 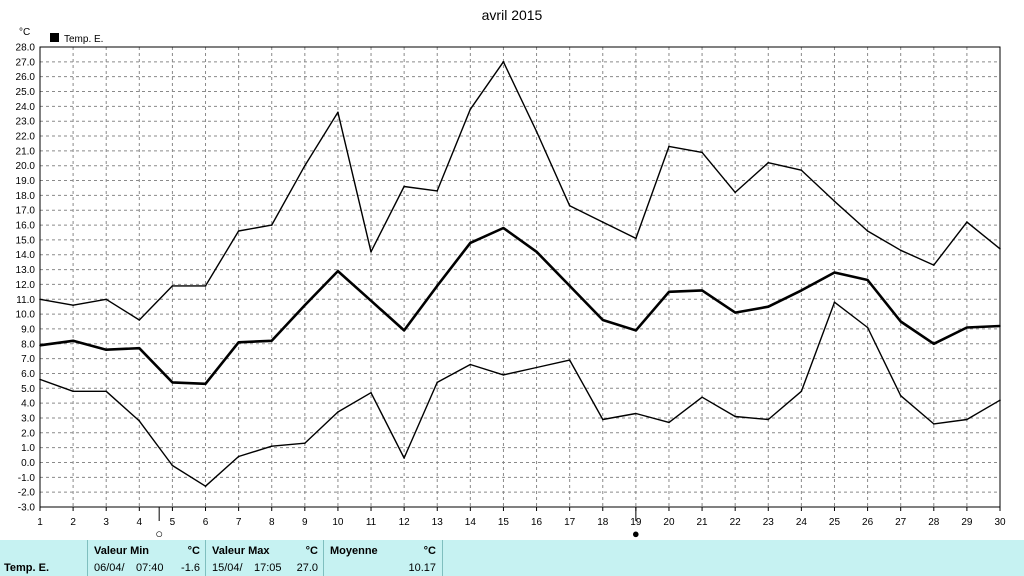 What do you see at coordinates (26, 122) in the screenshot?
I see `y-tick-label: 23.0` at bounding box center [26, 122].